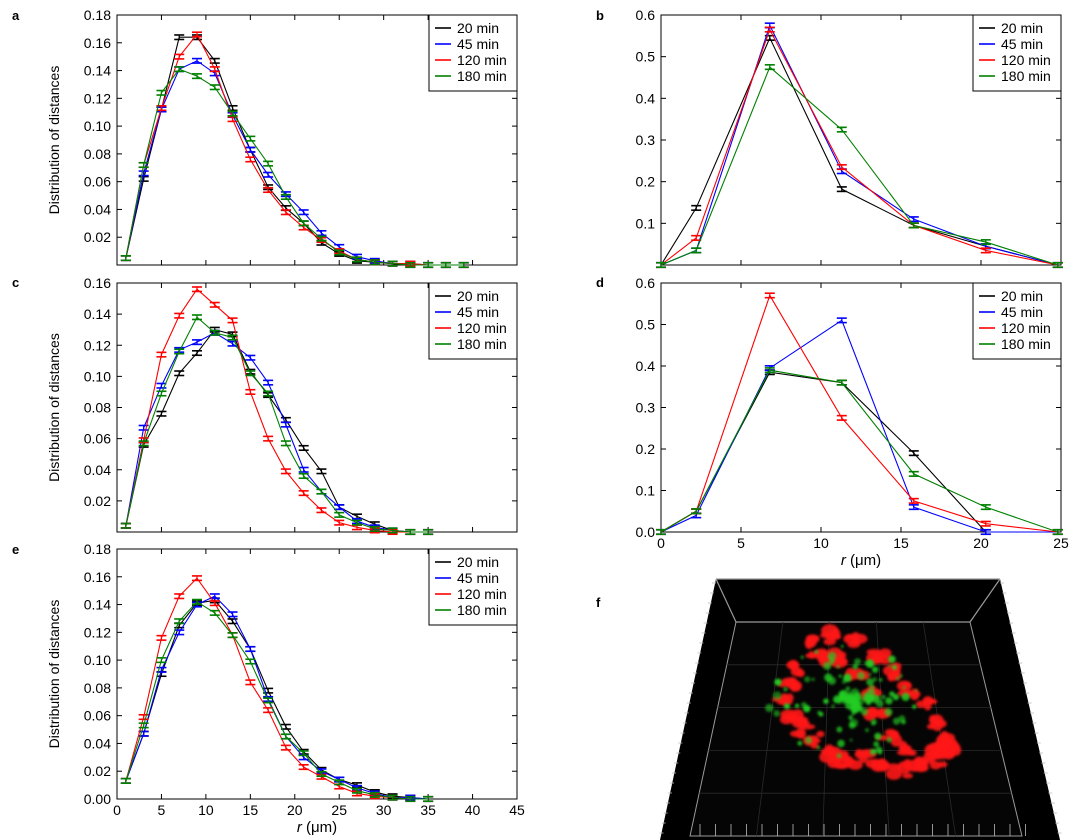  What do you see at coordinates (841, 702) in the screenshot?
I see `green-channel` at bounding box center [841, 702].